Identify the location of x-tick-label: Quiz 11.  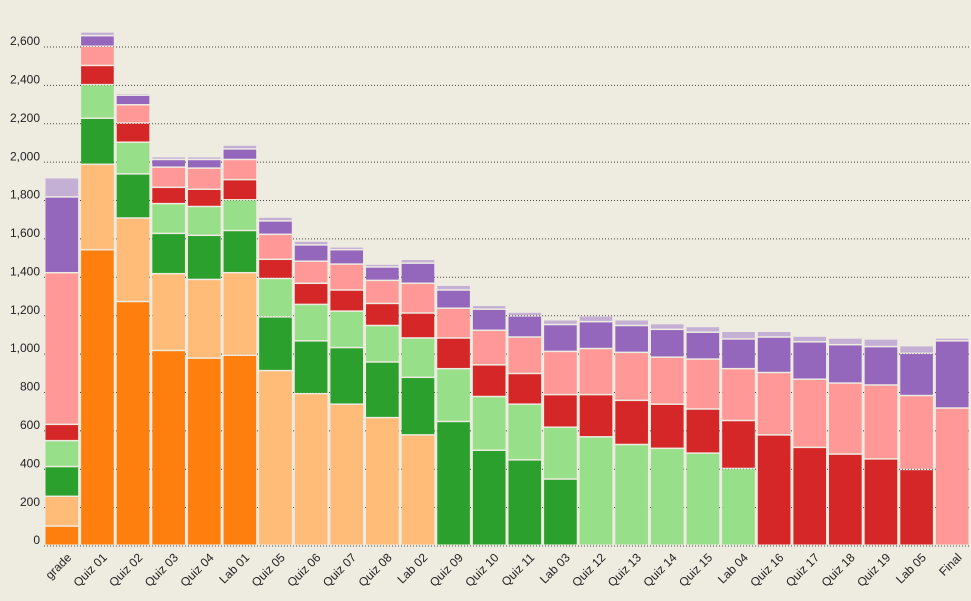
(518, 569).